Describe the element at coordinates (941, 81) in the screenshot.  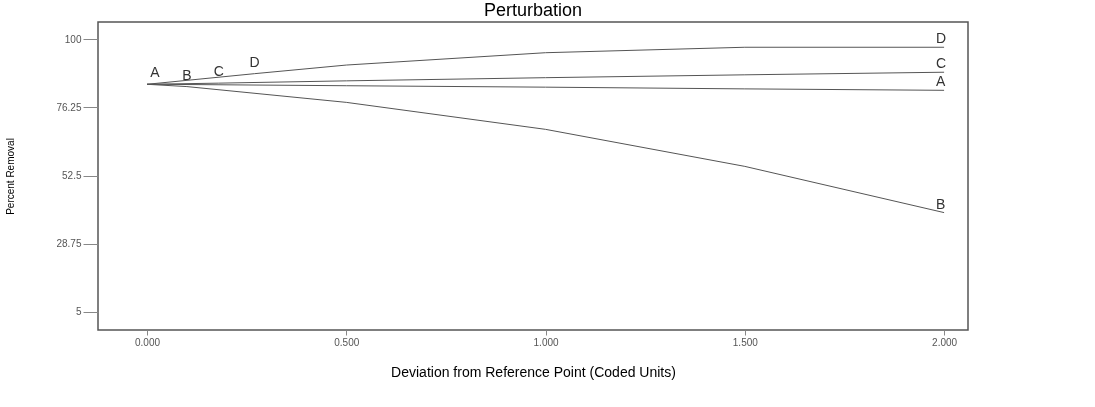
I see `series-label: A` at that location.